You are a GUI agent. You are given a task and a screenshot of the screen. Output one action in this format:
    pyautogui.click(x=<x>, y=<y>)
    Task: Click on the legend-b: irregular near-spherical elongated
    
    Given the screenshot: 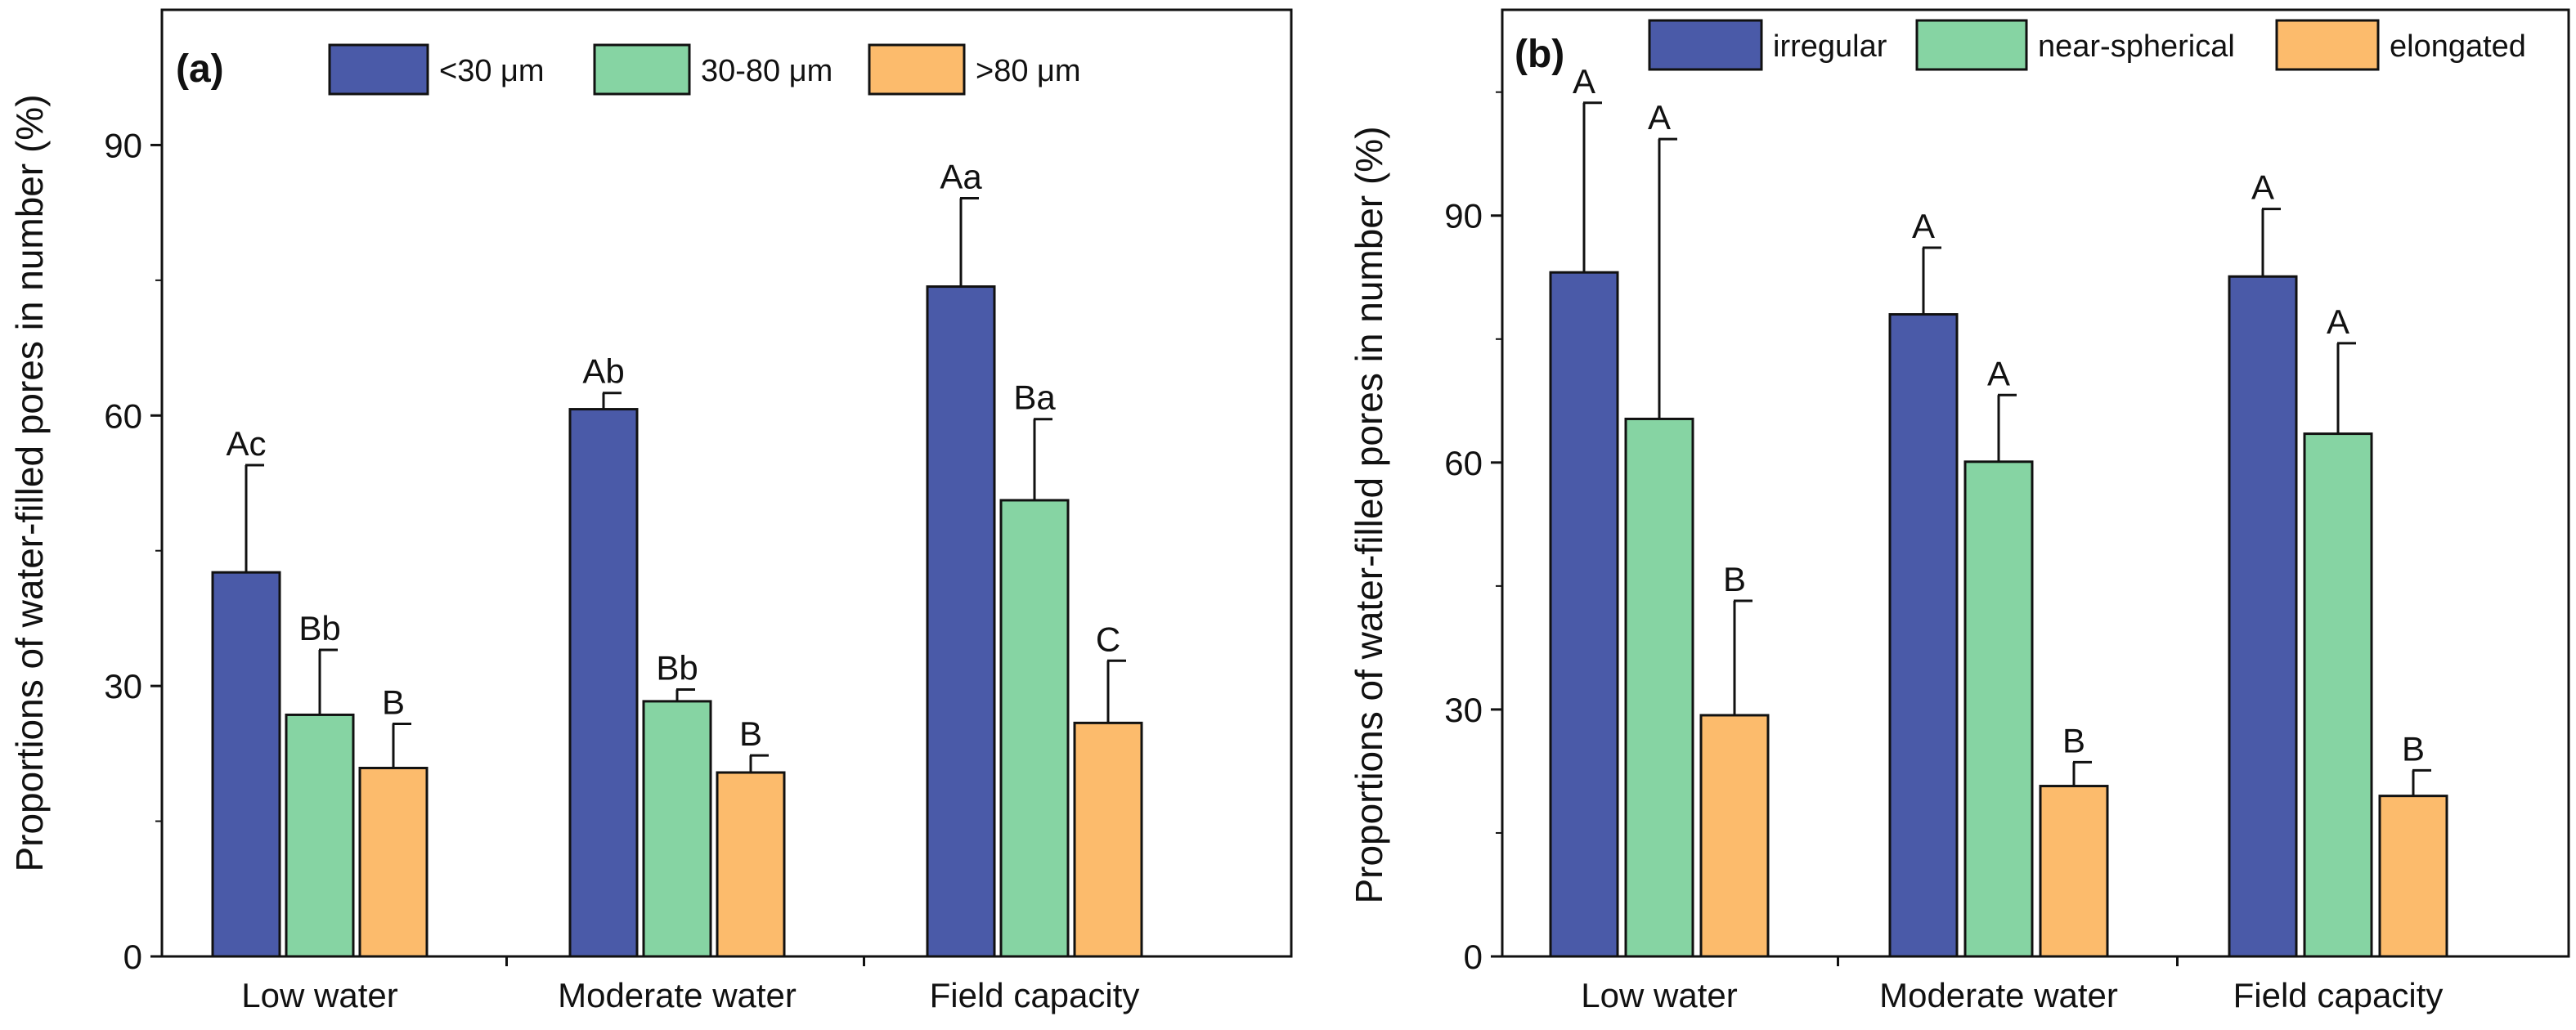 What is the action you would take?
    pyautogui.click(x=2087, y=45)
    